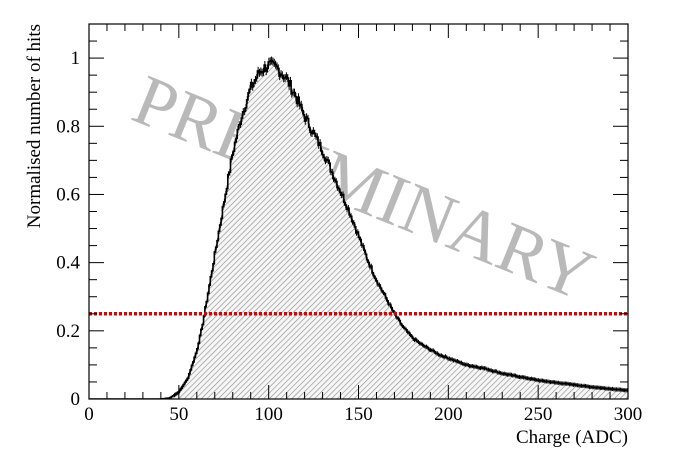 Image resolution: width=698 pixels, height=475 pixels. I want to click on y-tick-label: 0, so click(76, 399).